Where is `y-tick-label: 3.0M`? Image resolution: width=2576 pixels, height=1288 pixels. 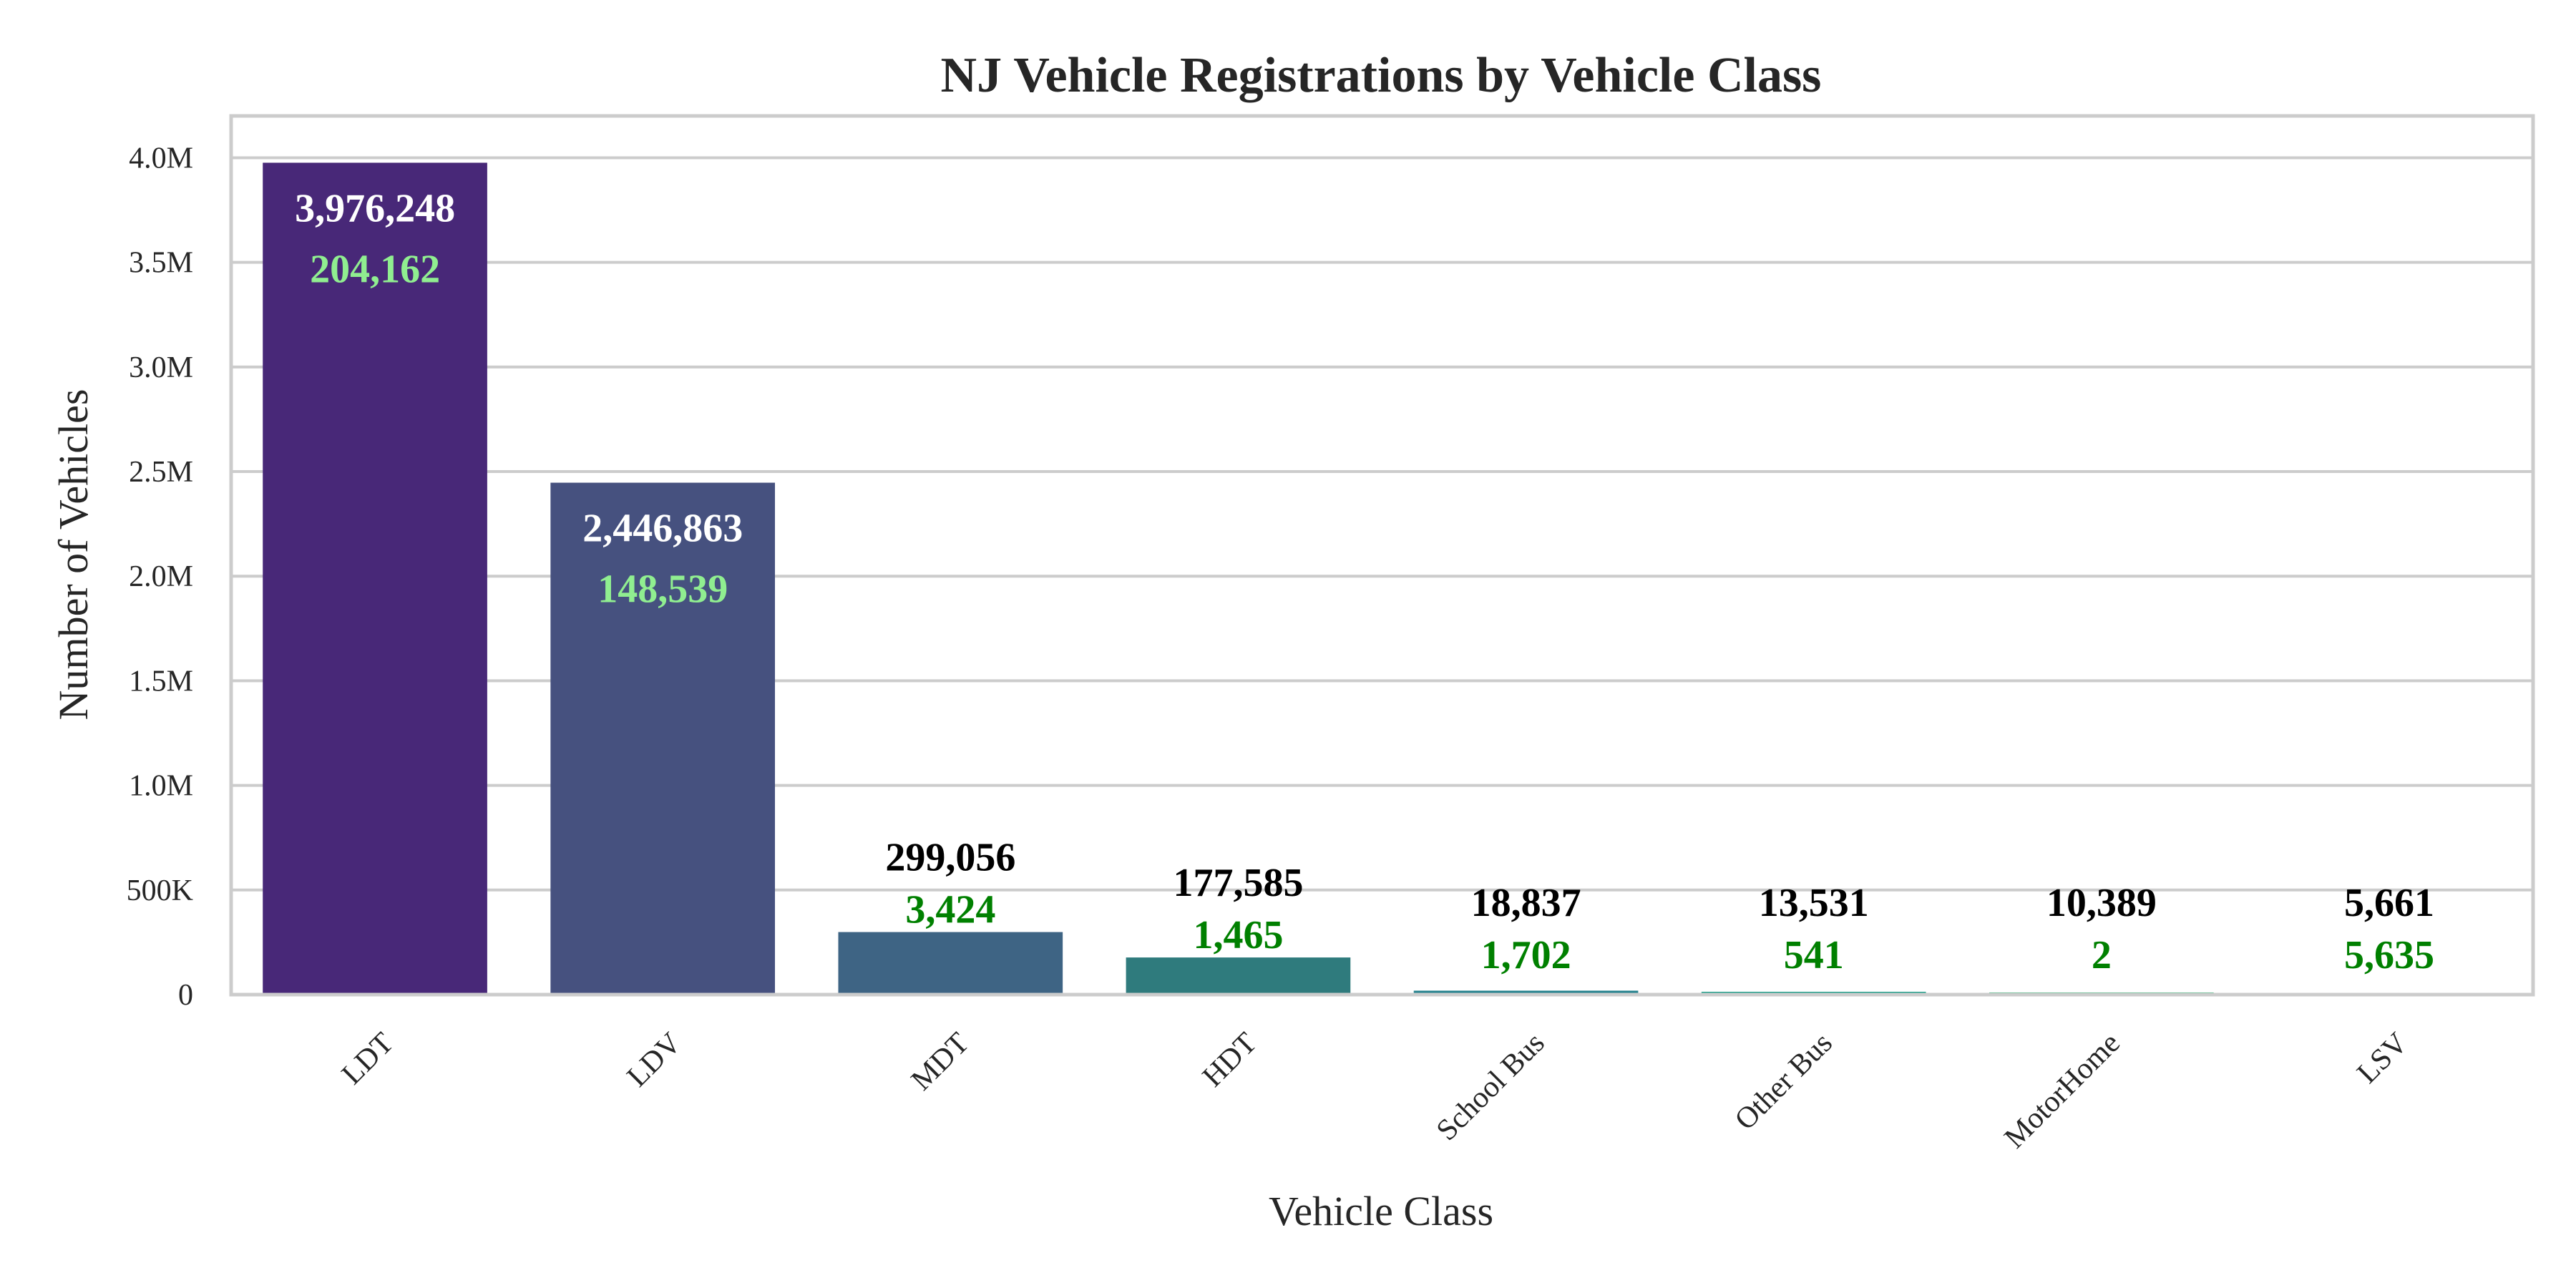
y-tick-label: 3.0M is located at coordinates (161, 367).